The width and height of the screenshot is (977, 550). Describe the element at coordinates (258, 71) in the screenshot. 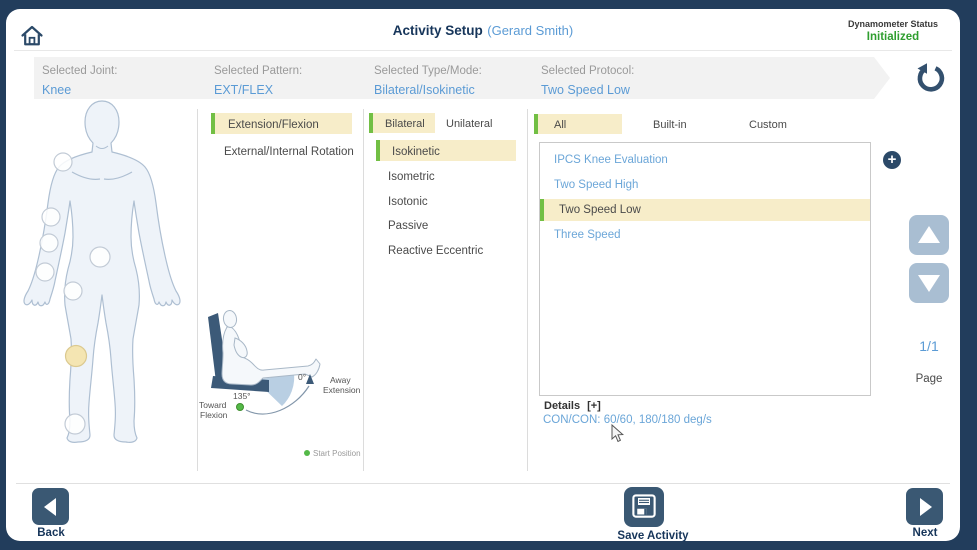

I see `selected-pattern-label: Selected Pattern:` at that location.